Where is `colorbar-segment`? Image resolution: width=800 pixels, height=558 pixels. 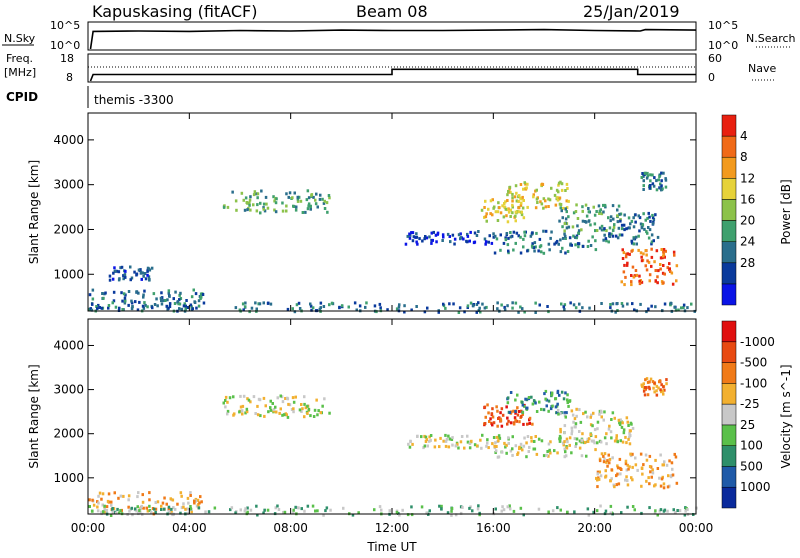
colorbar-segment is located at coordinates (729, 373).